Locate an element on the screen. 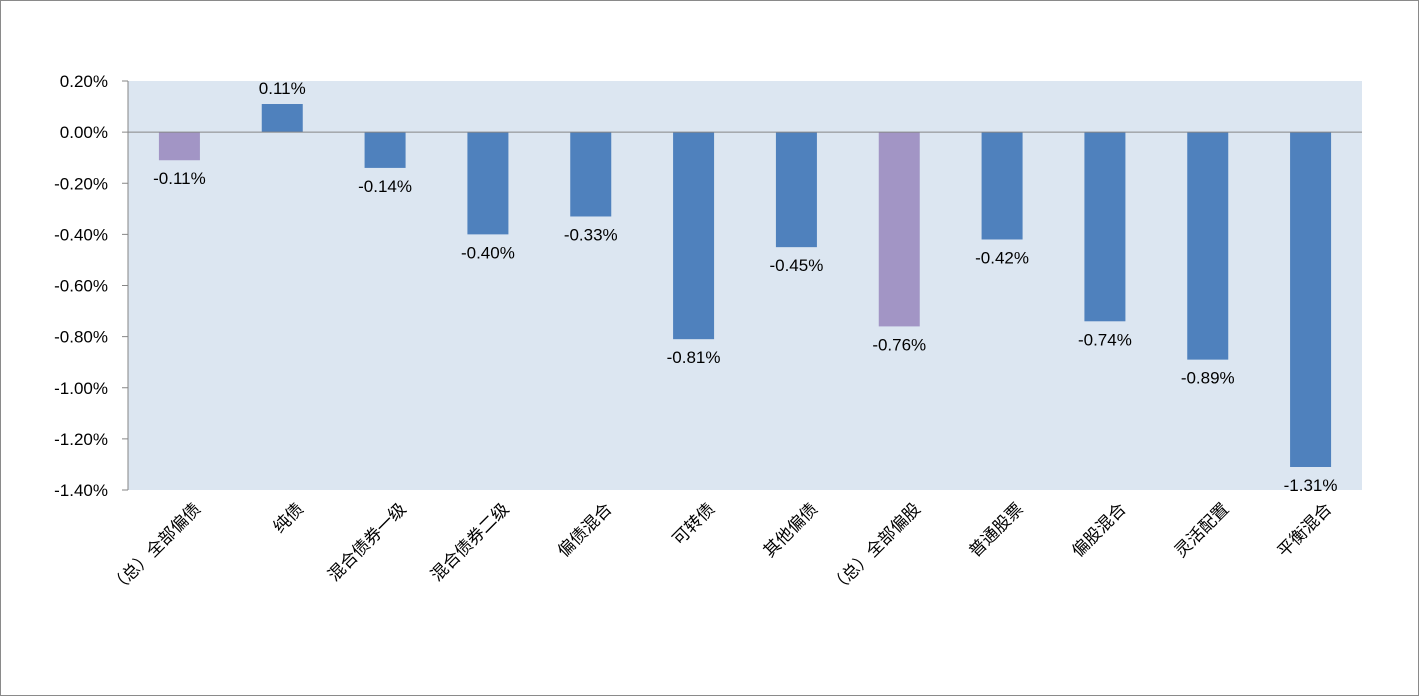  category-label: 混合债券二级 is located at coordinates (470, 542).